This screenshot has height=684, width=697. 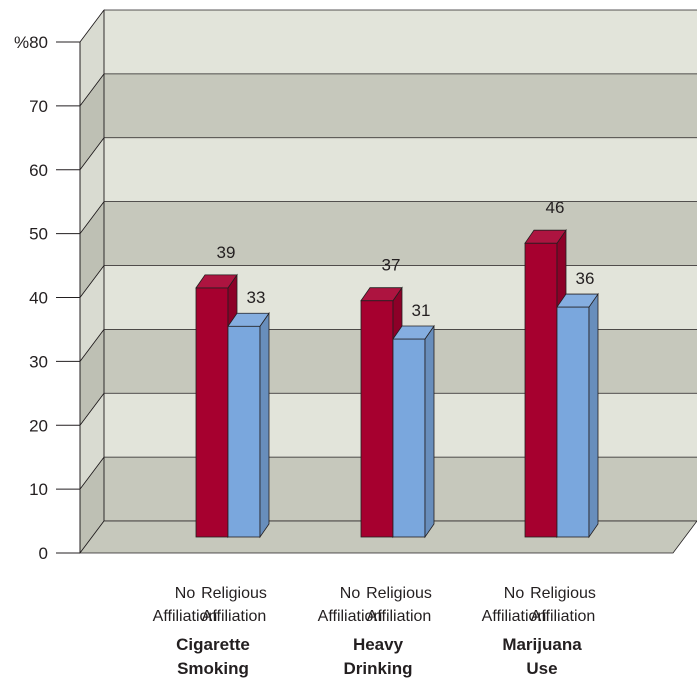 What do you see at coordinates (213, 644) in the screenshot?
I see `group-label: Cigarette` at bounding box center [213, 644].